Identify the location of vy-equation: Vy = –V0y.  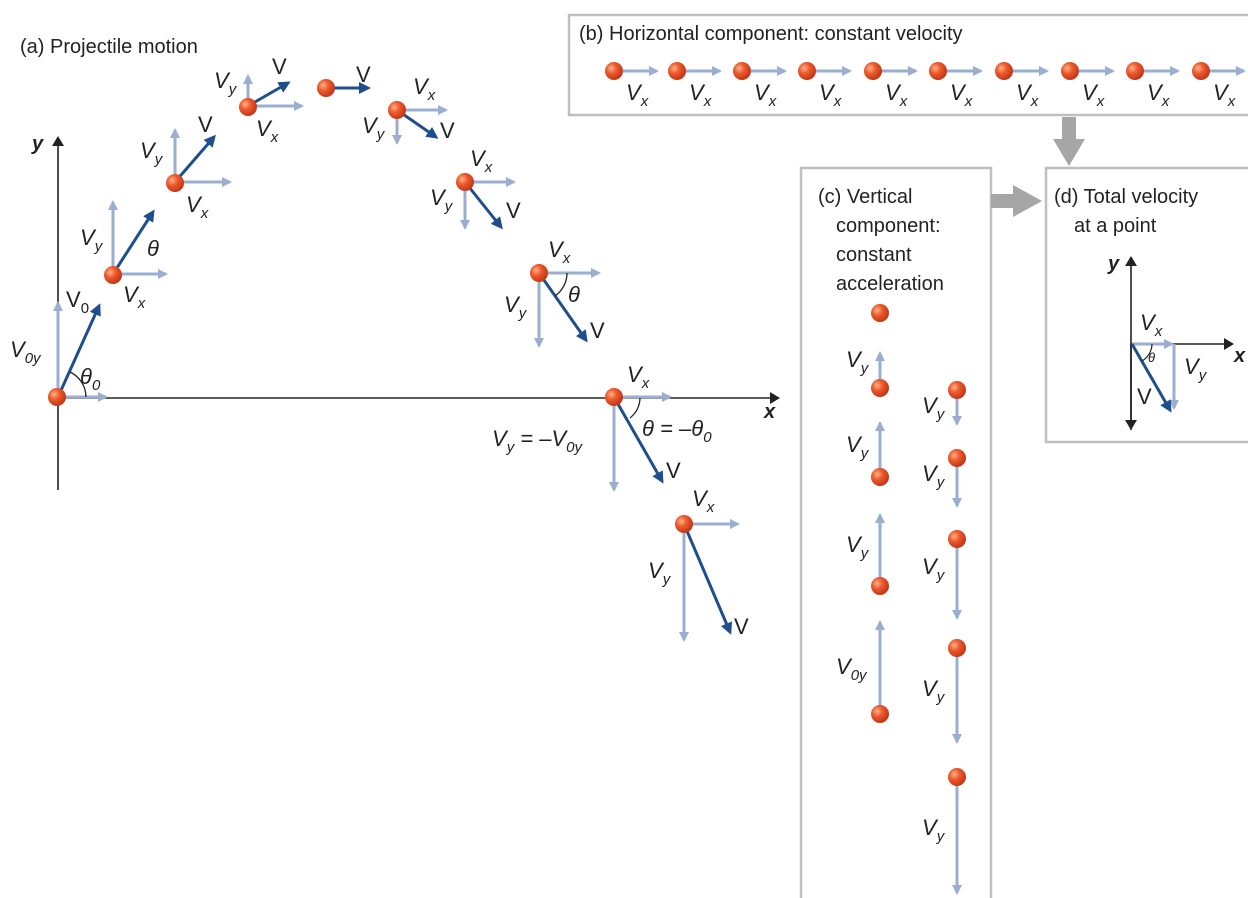
(538, 441).